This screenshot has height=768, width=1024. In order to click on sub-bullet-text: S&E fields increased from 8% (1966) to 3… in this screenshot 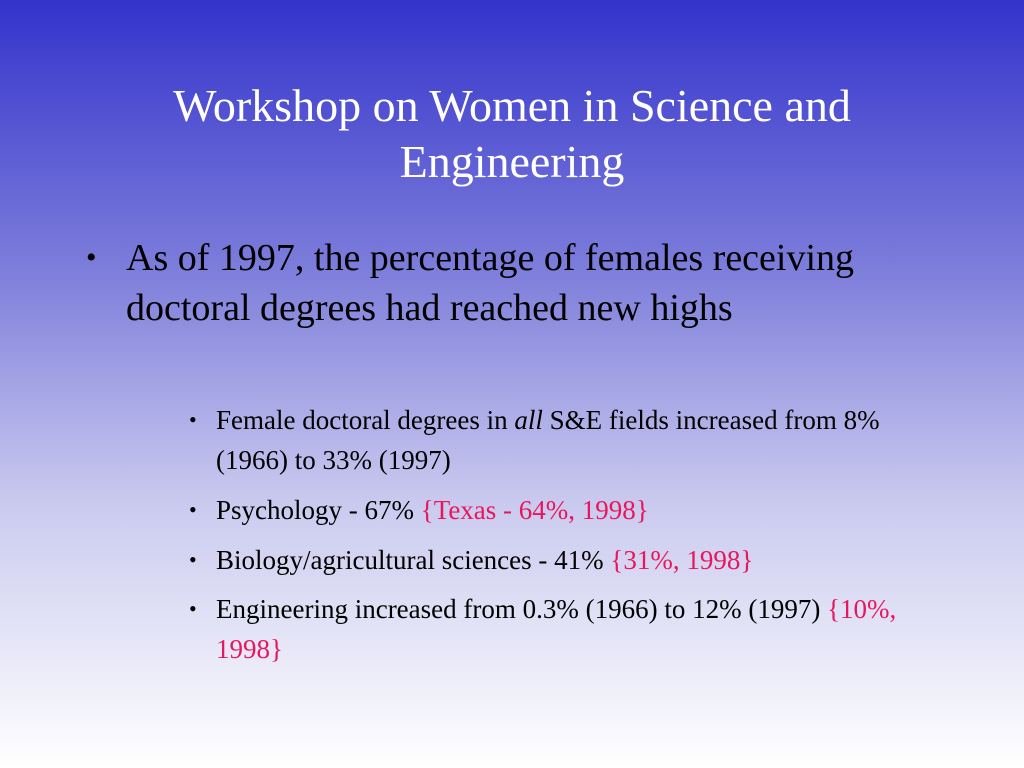, I will do `click(548, 440)`.